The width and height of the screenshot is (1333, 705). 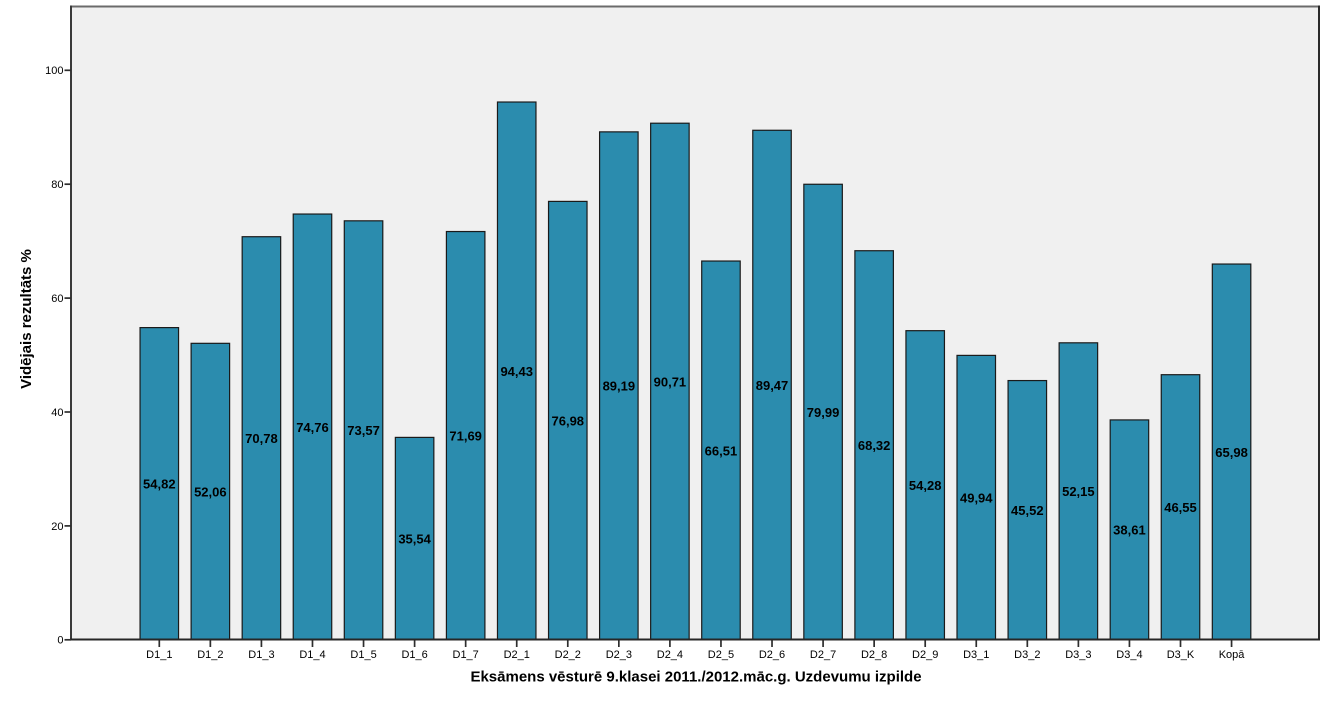 What do you see at coordinates (721, 655) in the screenshot?
I see `svg-text: D2_5` at bounding box center [721, 655].